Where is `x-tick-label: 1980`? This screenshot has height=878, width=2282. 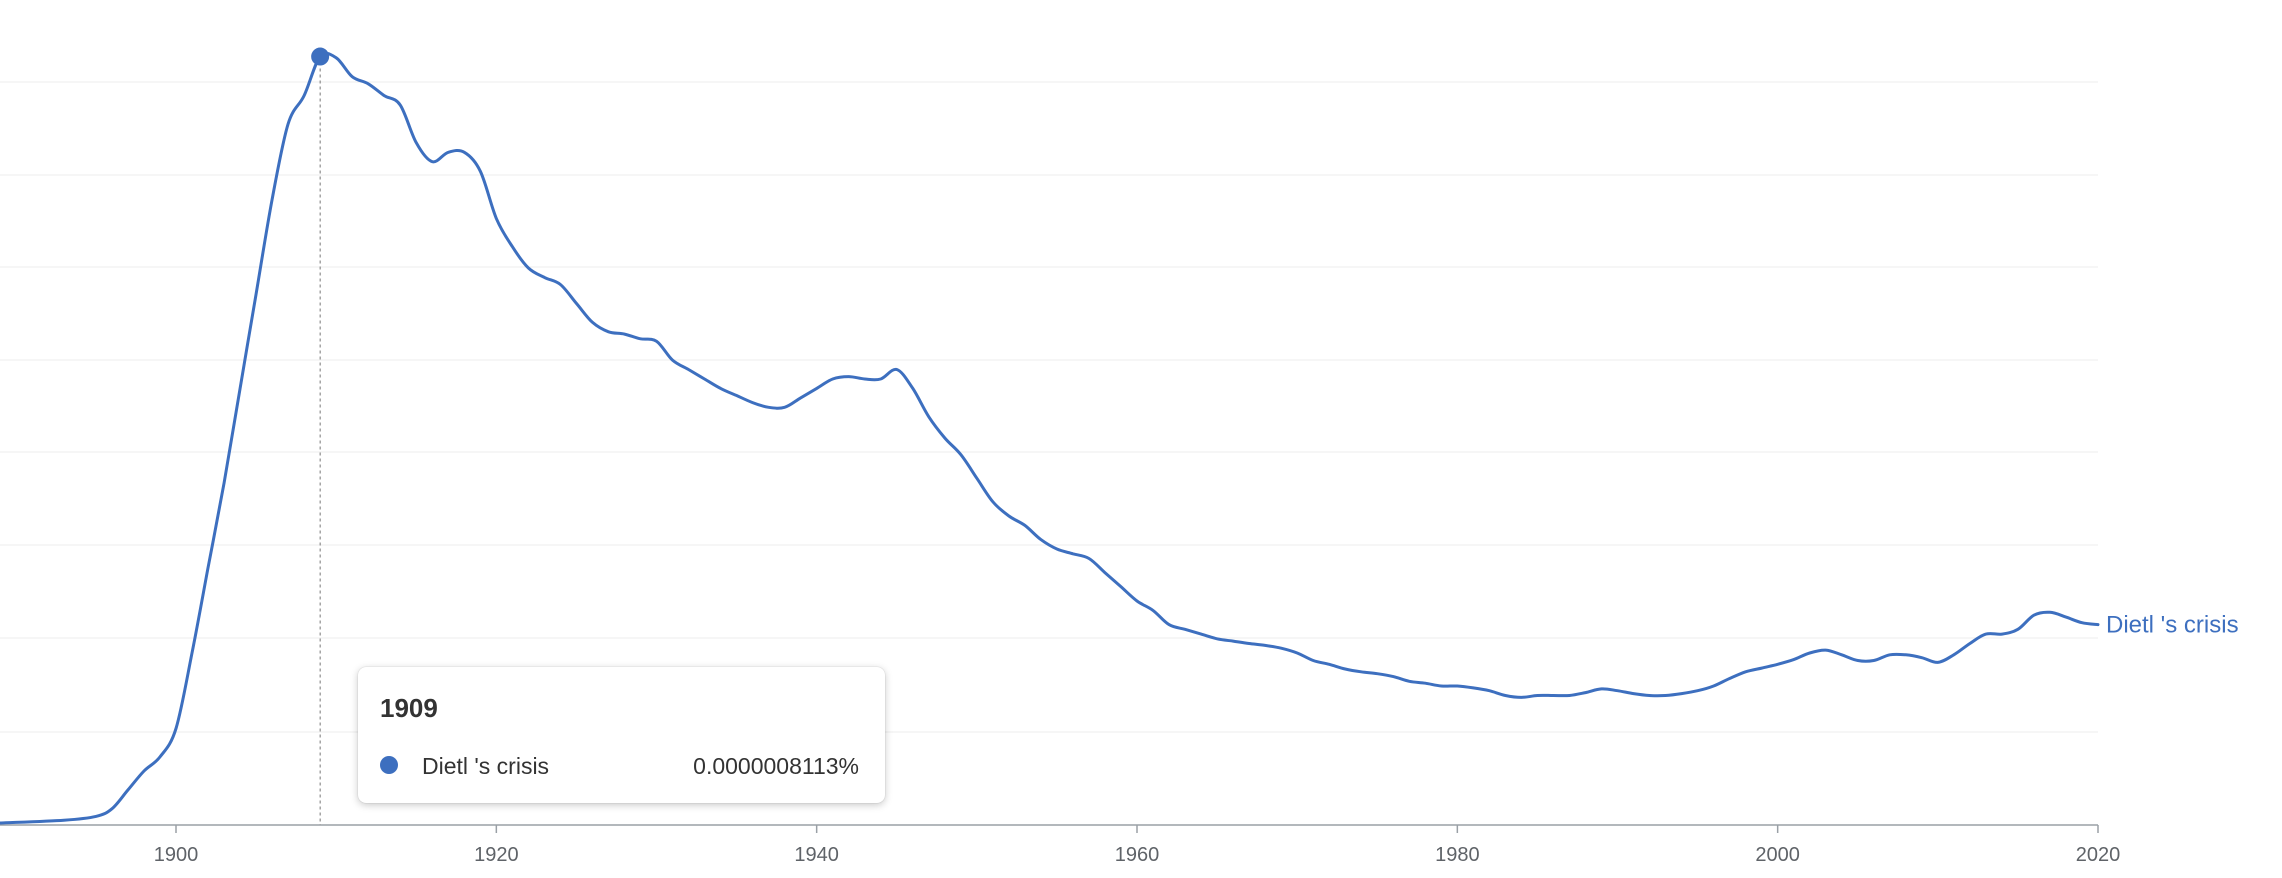 x-tick-label: 1980 is located at coordinates (1457, 855).